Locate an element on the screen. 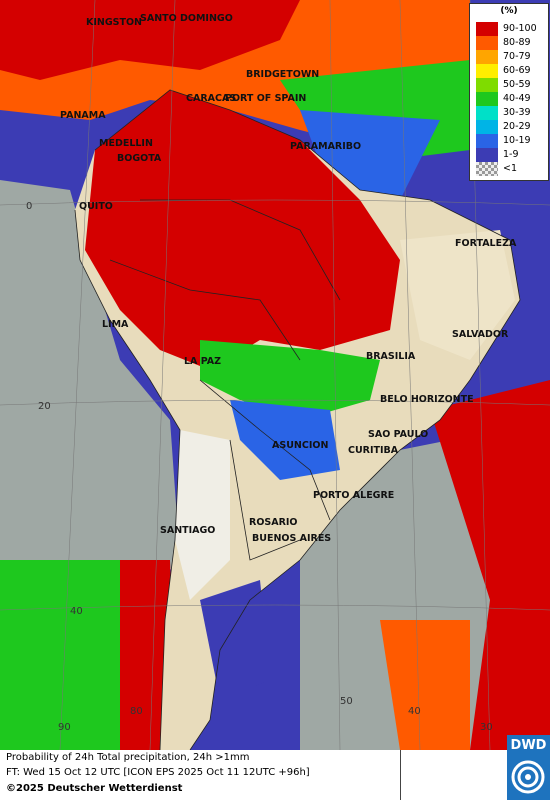  legend-entry: 40-49 is located at coordinates (511, 99).